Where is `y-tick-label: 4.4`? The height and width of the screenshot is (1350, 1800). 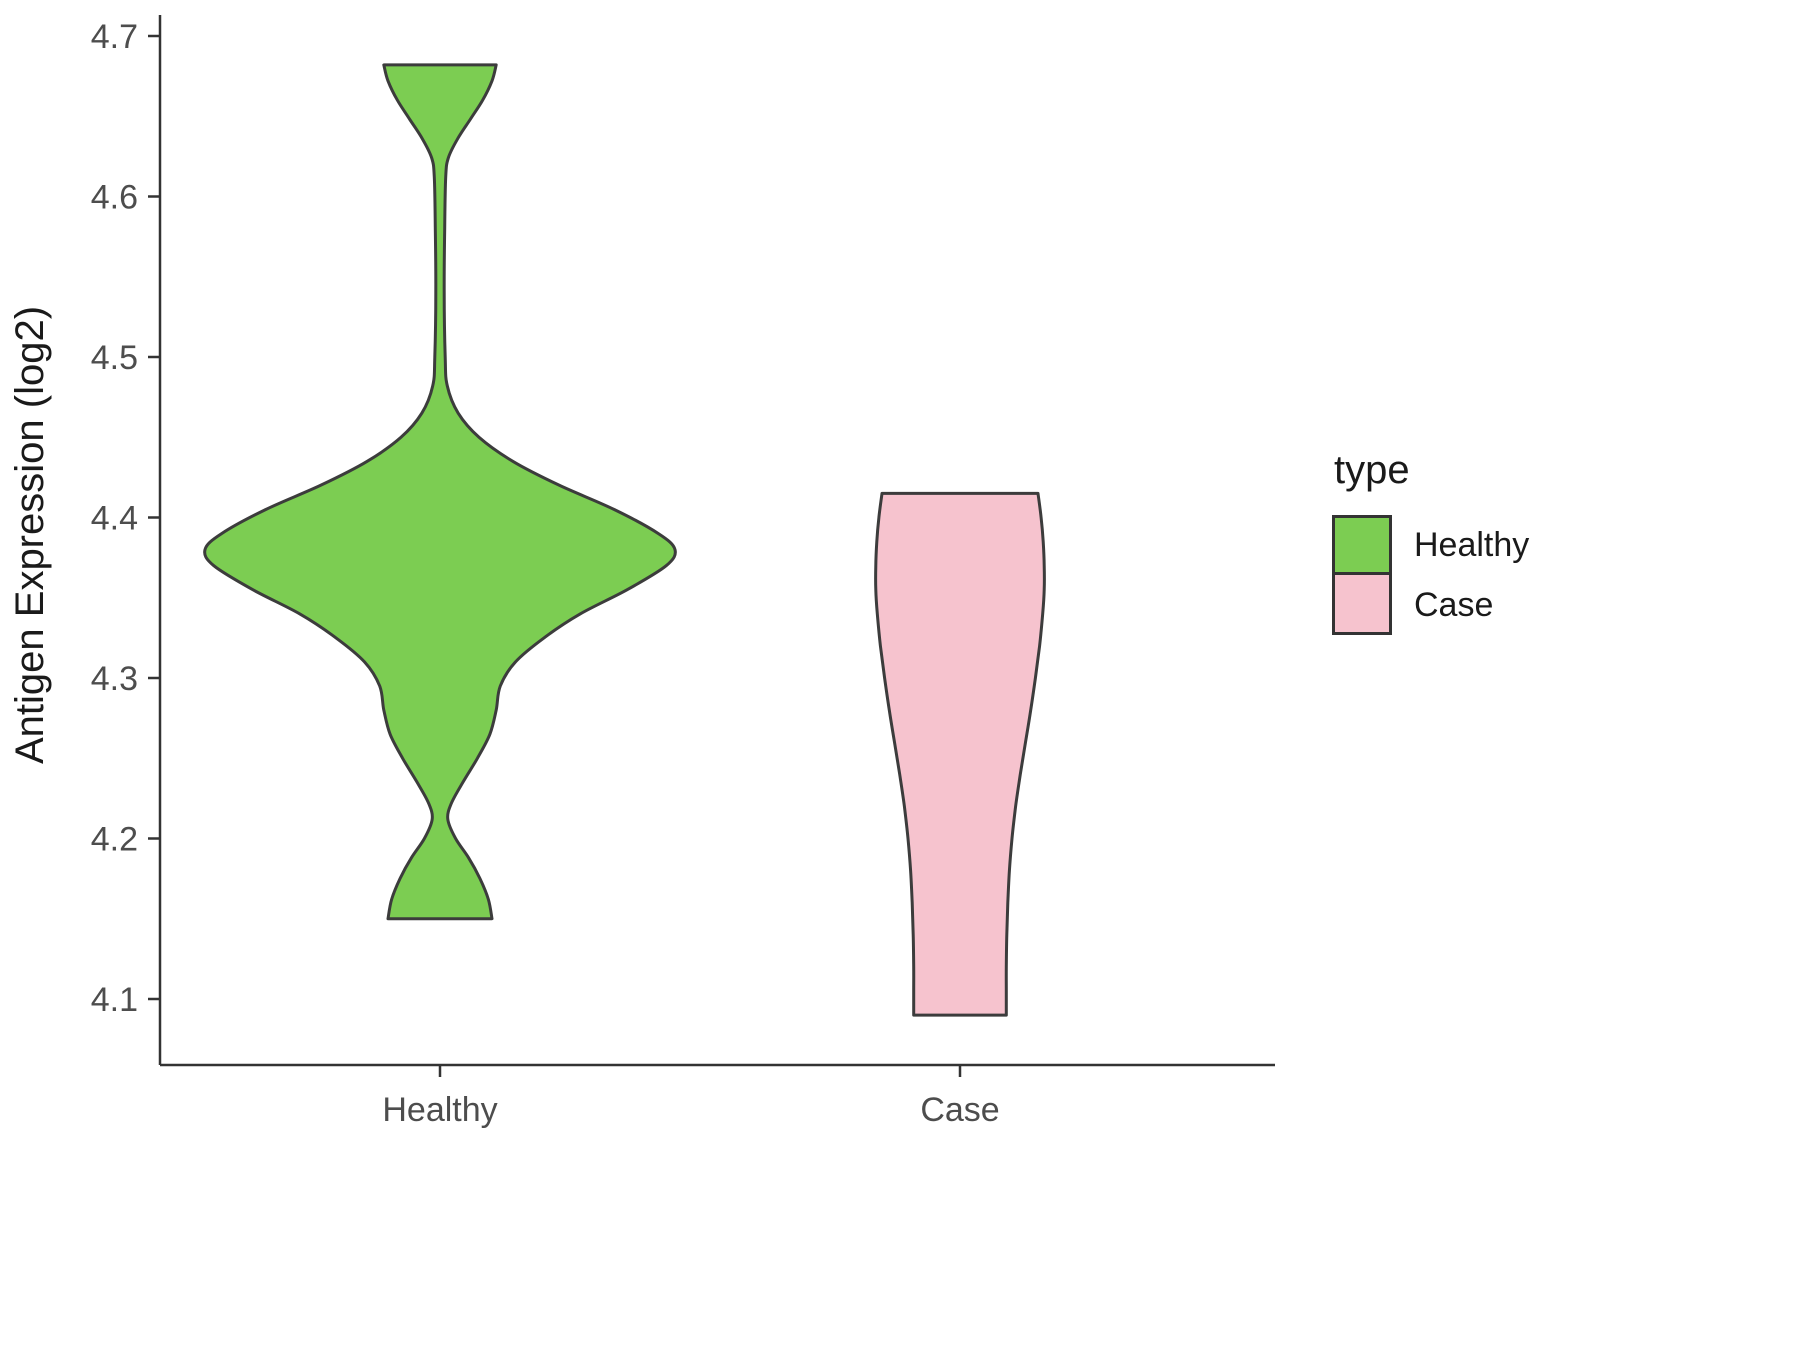 y-tick-label: 4.4 is located at coordinates (114, 519).